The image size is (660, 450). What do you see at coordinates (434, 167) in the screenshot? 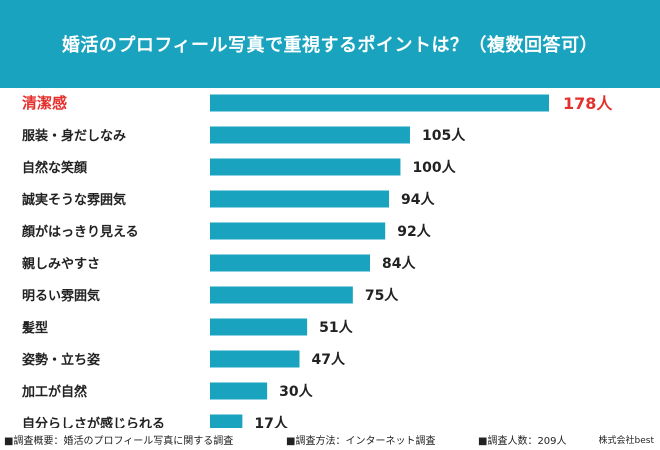
I see `value-label: 100人` at bounding box center [434, 167].